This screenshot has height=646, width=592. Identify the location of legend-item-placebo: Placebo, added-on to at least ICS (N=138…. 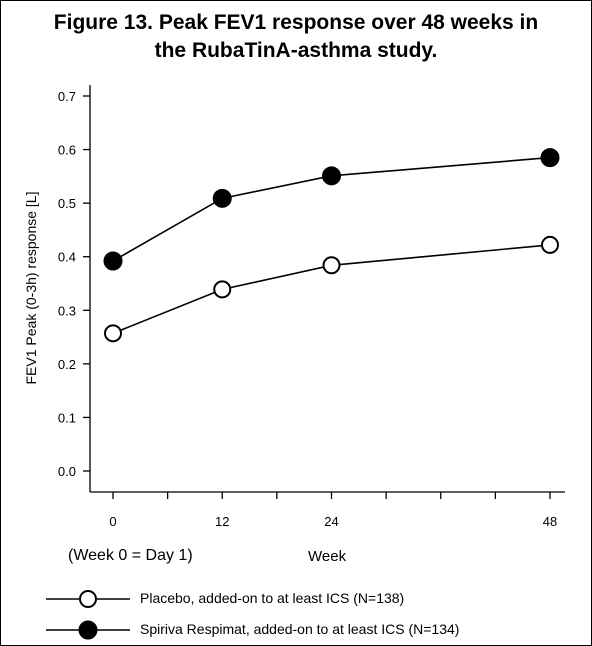
(296, 599).